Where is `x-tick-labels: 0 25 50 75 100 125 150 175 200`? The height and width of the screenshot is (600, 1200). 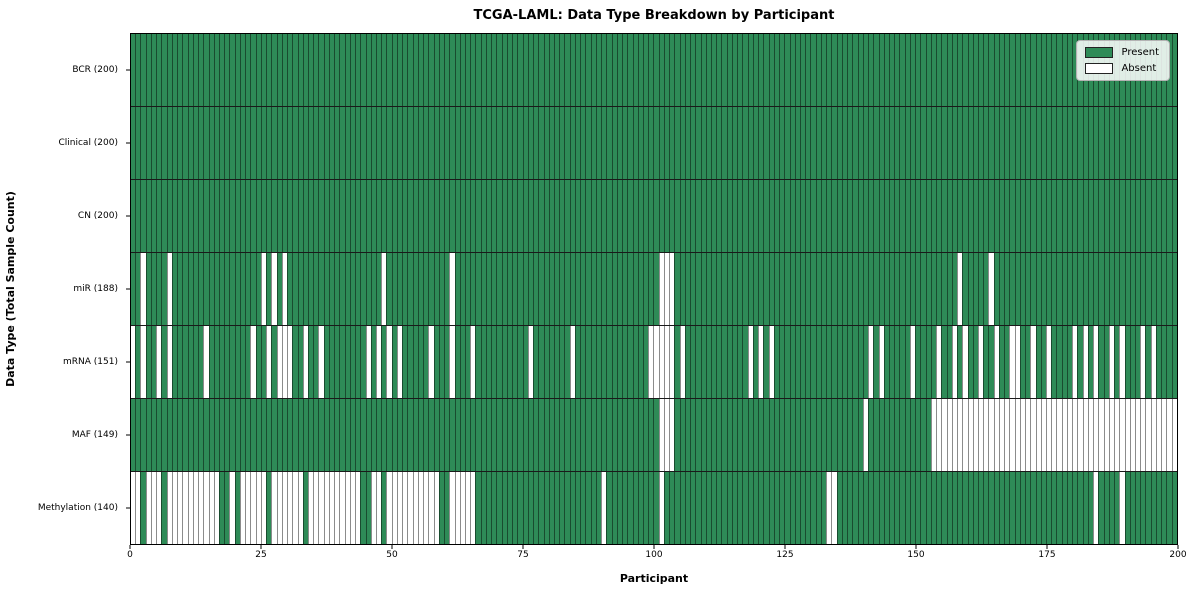 x-tick-labels: 0 25 50 75 100 125 150 175 200 is located at coordinates (657, 555).